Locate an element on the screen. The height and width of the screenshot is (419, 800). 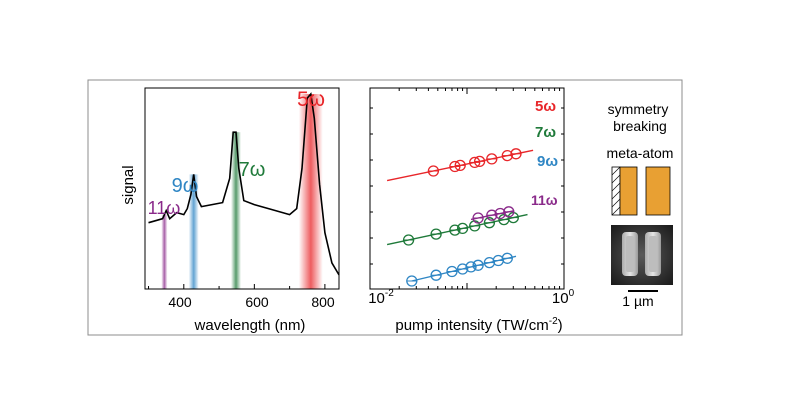
band-9ω is located at coordinates (193, 231).